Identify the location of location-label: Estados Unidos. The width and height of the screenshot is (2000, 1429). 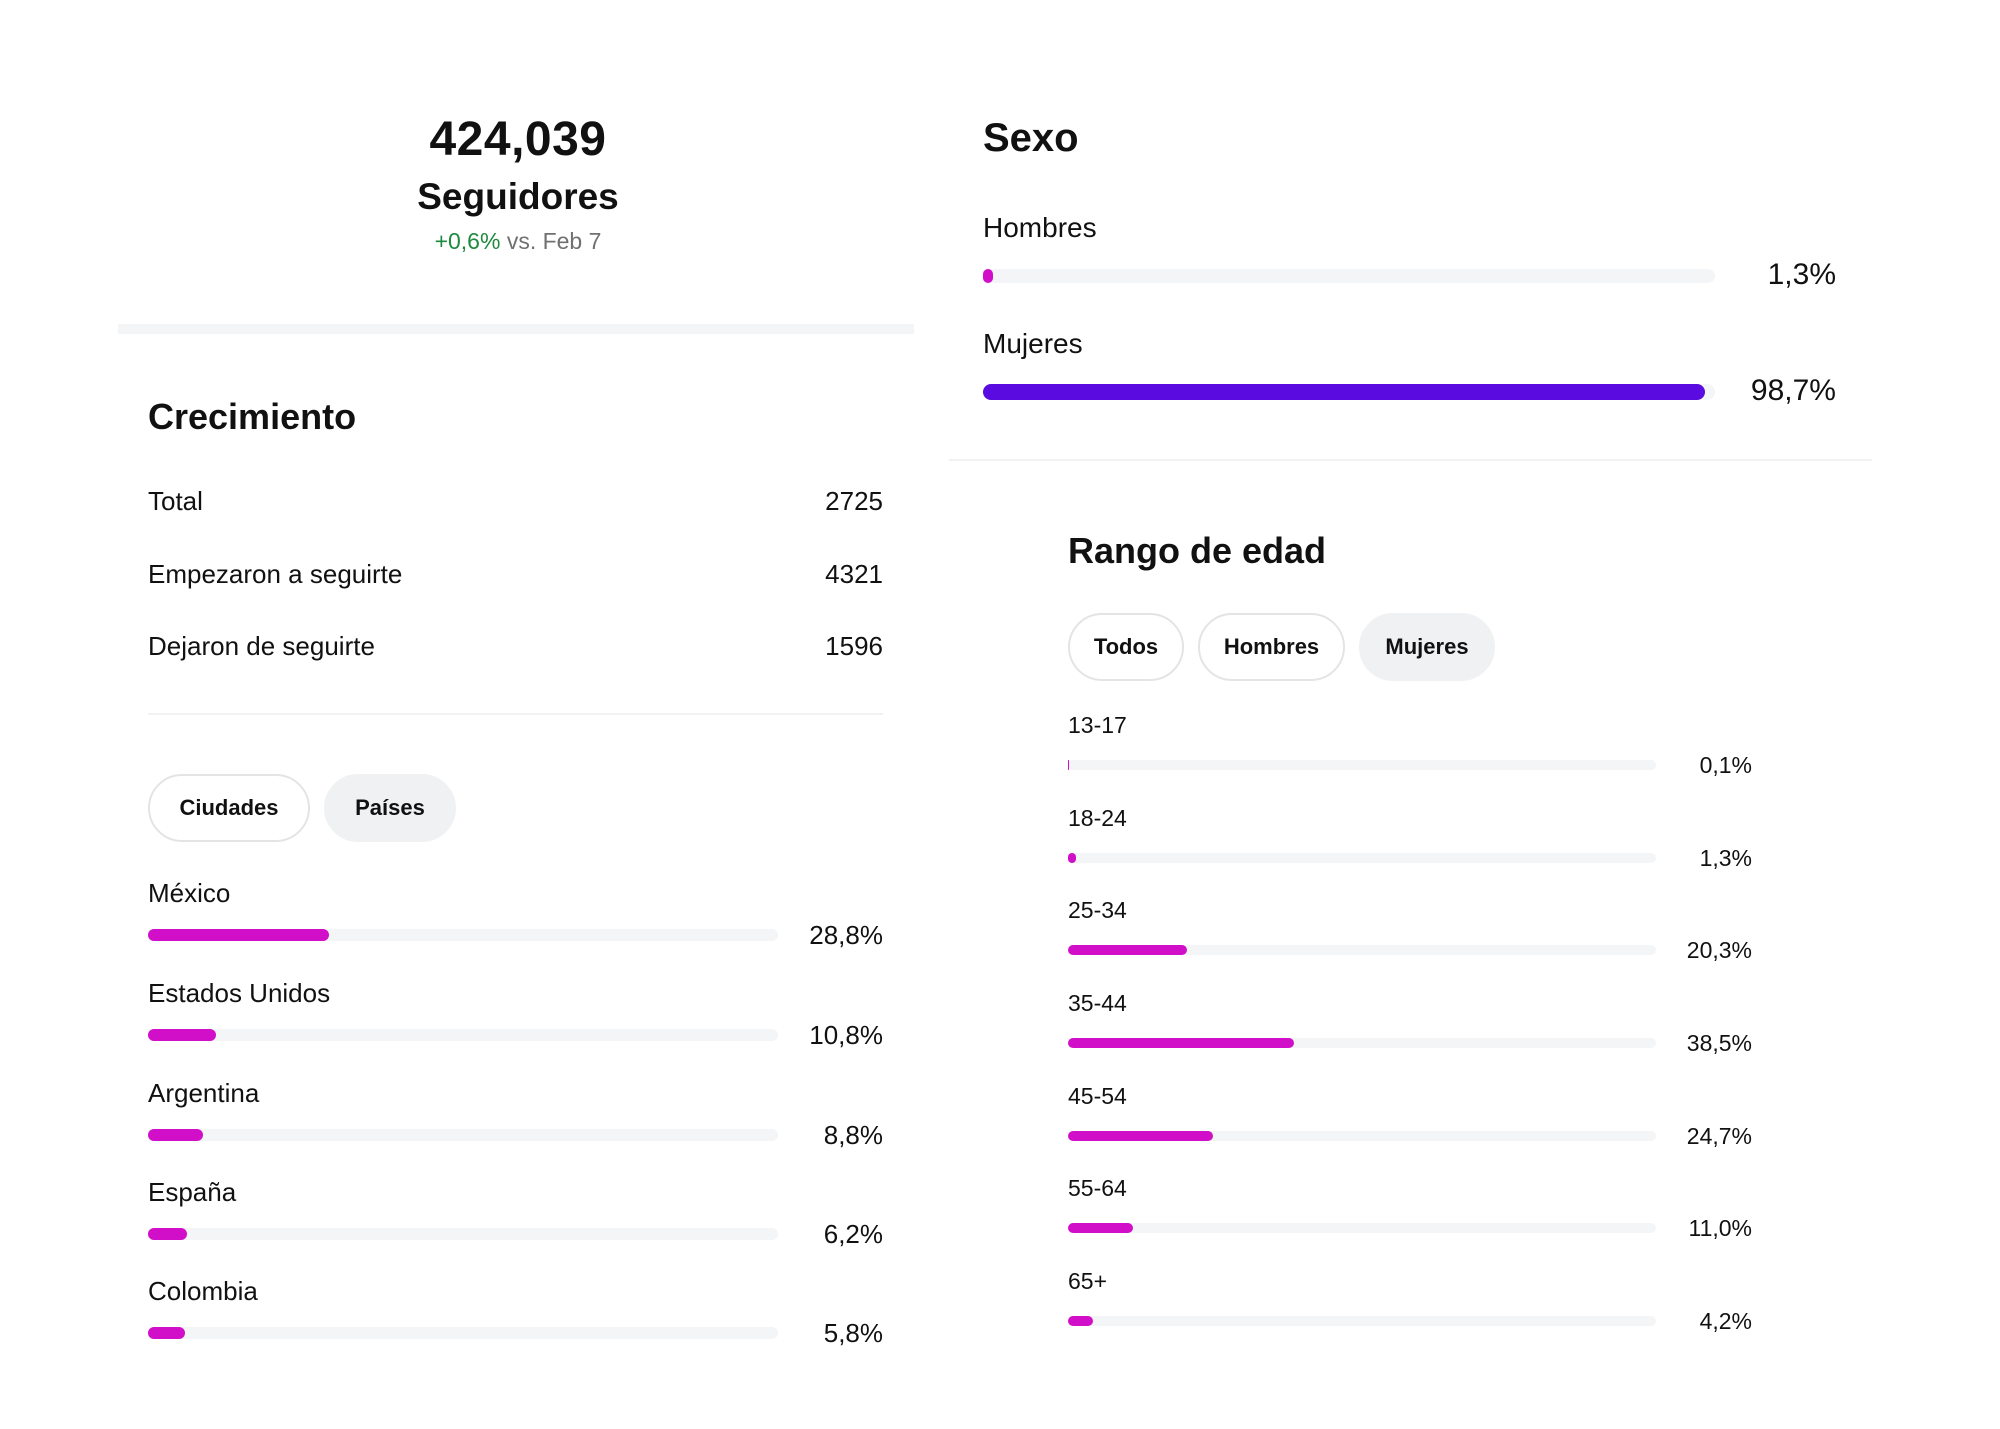
(239, 993).